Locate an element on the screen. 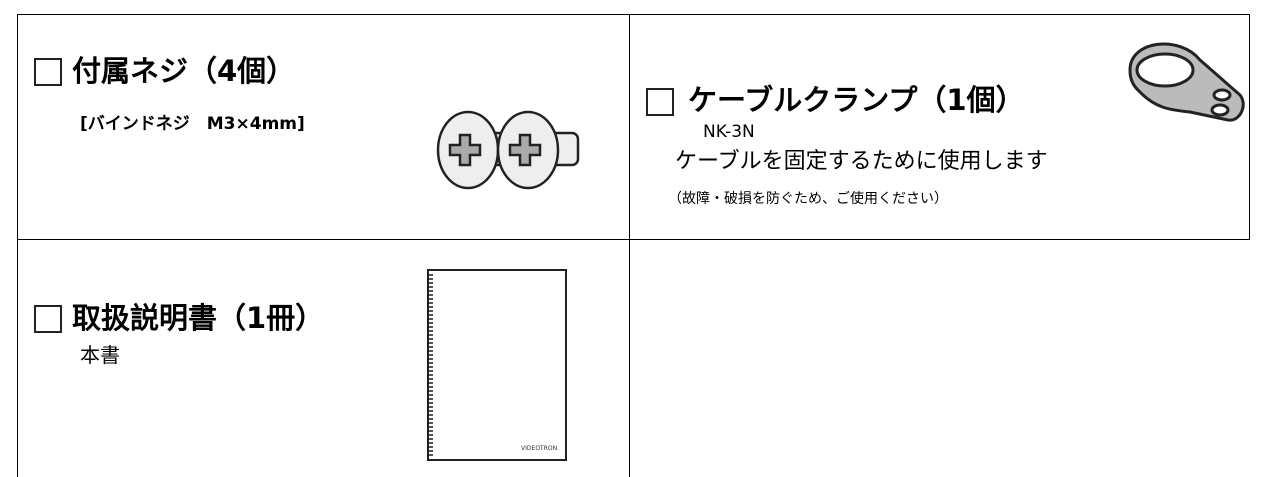  item-model: NK-3N is located at coordinates (729, 132).